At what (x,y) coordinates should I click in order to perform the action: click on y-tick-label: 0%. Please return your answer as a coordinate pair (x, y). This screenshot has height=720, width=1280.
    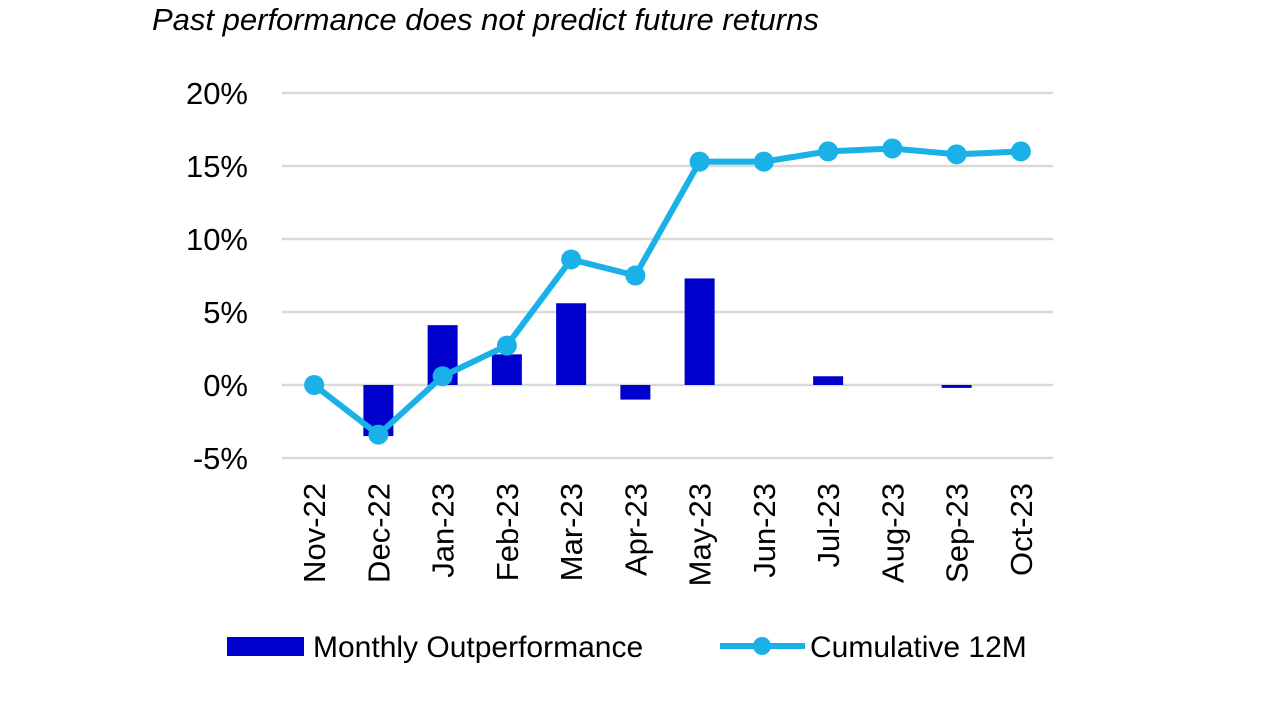
    Looking at the image, I should click on (225, 385).